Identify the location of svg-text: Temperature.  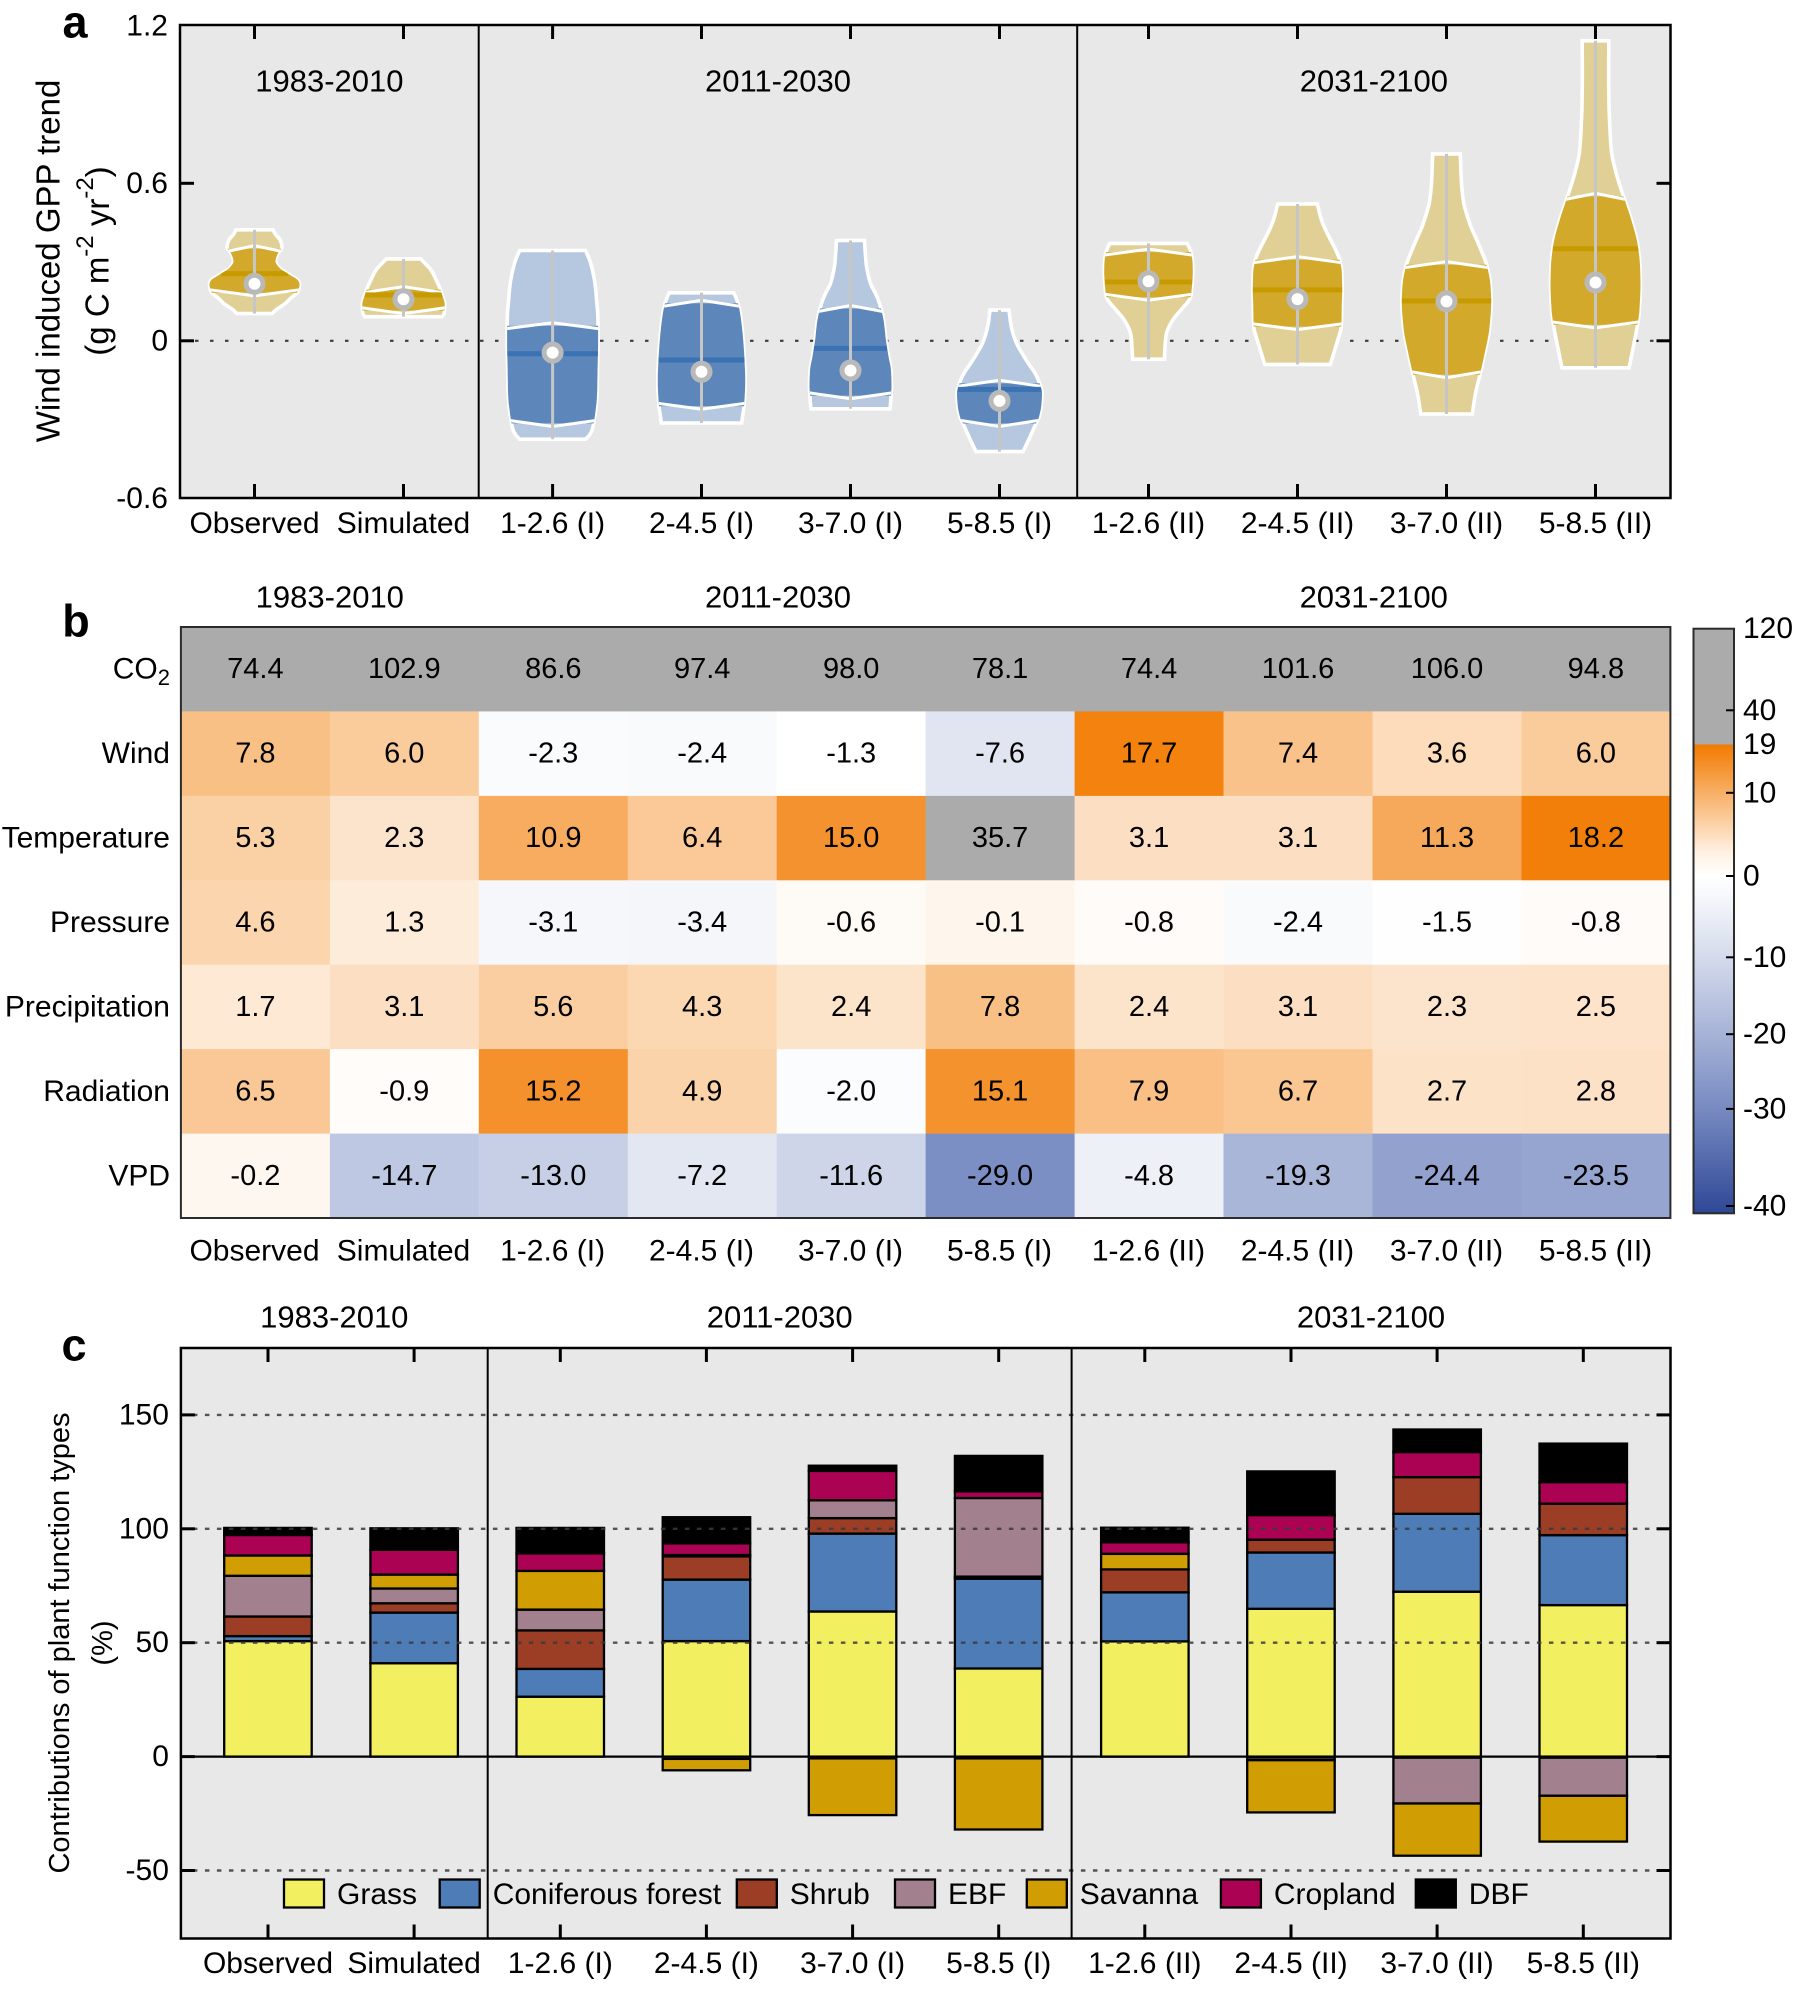
(86, 838).